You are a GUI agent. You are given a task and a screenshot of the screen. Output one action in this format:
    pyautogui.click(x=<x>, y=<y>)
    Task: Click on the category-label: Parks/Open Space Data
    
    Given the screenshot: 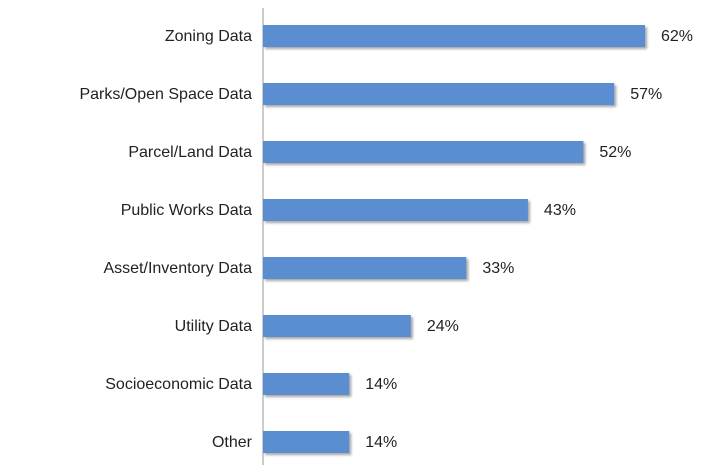 What is the action you would take?
    pyautogui.click(x=165, y=94)
    